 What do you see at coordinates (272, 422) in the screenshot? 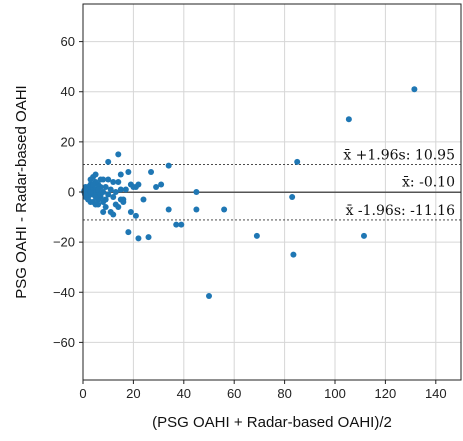
I see `x-axis-title: (PSG OAHI + Radar-based OAHI)/2` at bounding box center [272, 422].